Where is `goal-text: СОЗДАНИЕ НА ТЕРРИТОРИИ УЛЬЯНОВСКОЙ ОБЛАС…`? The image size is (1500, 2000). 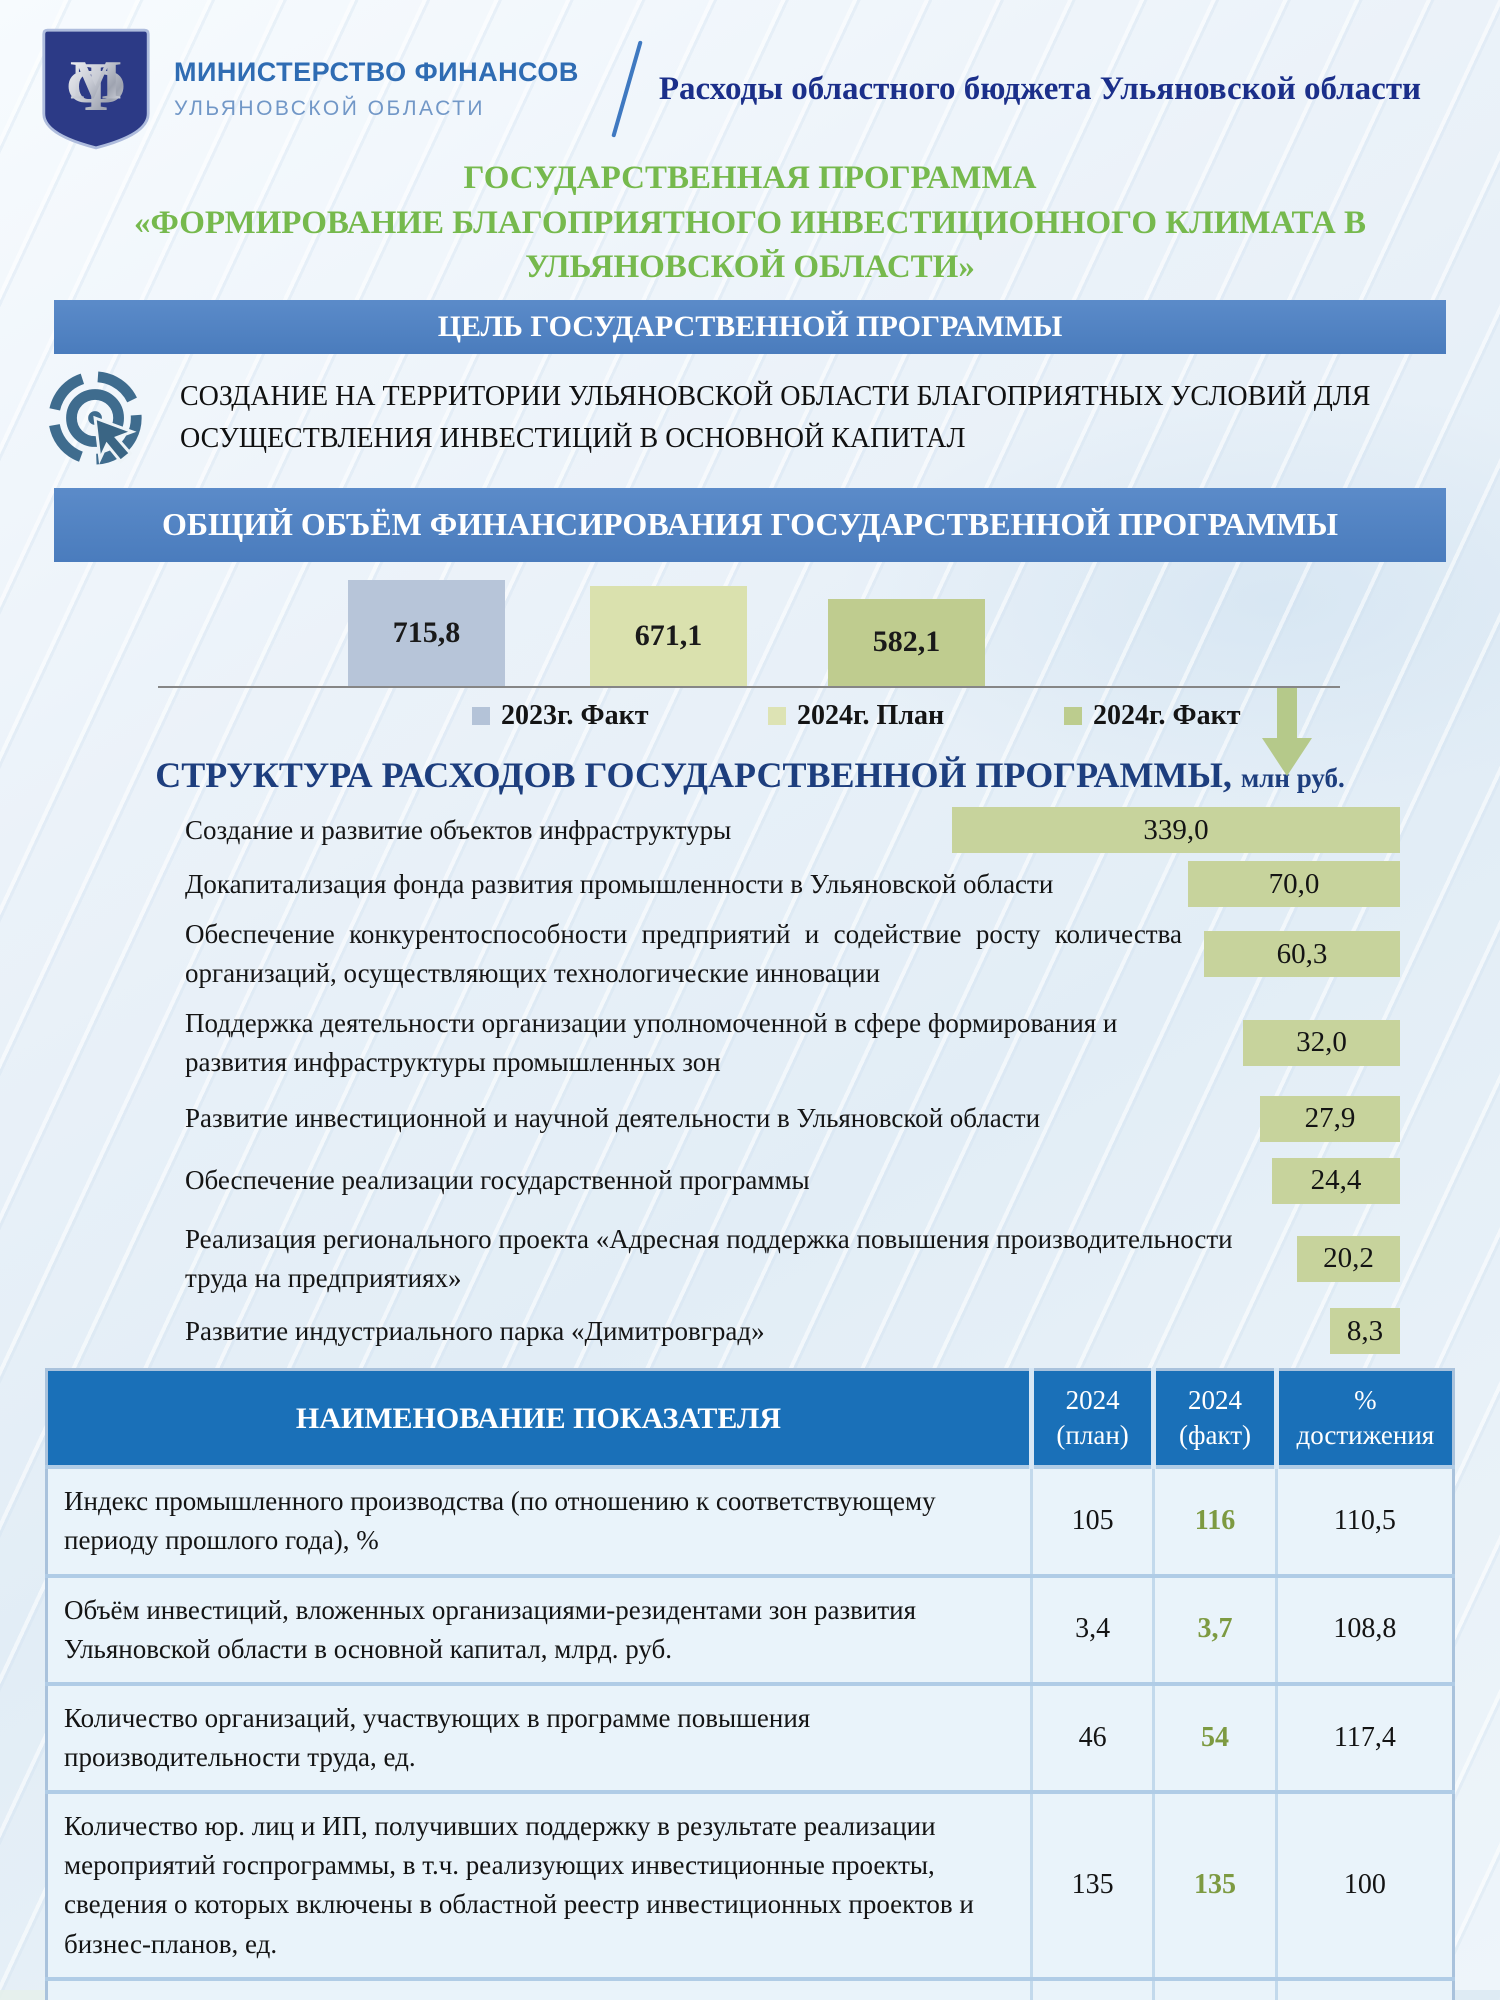
goal-text: СОЗДАНИЕ НА ТЕРРИТОРИИ УЛЬЯНОВСКОЙ ОБЛАС… is located at coordinates (775, 417).